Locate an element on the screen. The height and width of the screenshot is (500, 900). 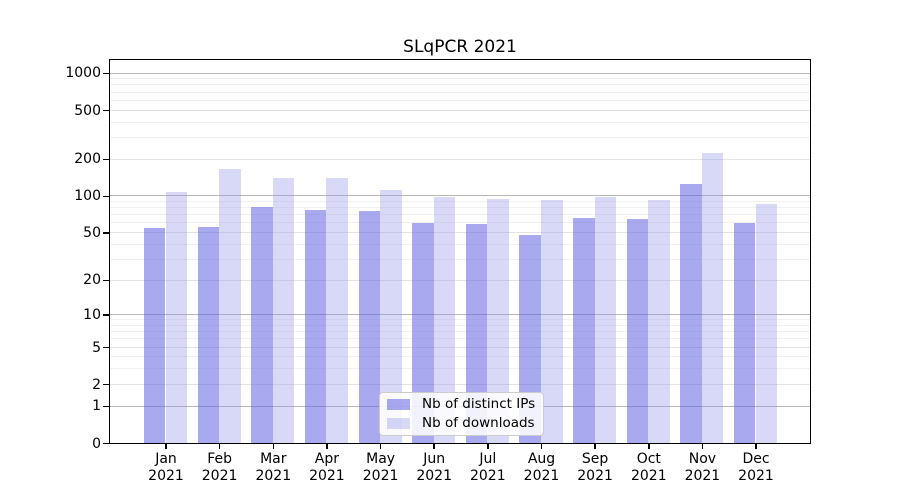
x-tick-label: Apr 2021 is located at coordinates (327, 468).